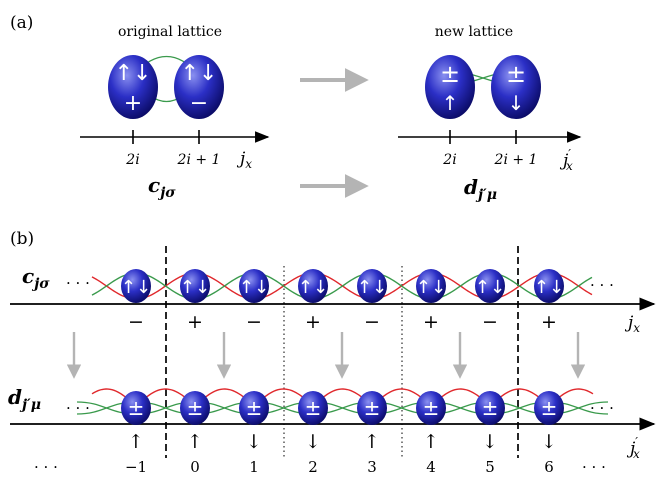 This screenshot has width=662, height=477. Describe the element at coordinates (21, 23) in the screenshot. I see `panel-a-tag: (a)` at that location.